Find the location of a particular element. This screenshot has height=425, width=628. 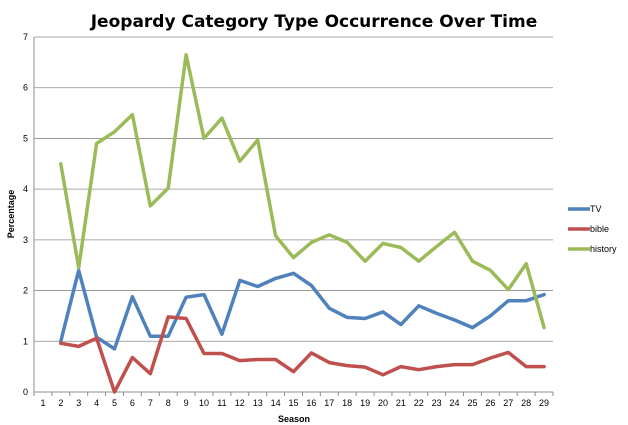

x-tick-label: 11 is located at coordinates (221, 403).